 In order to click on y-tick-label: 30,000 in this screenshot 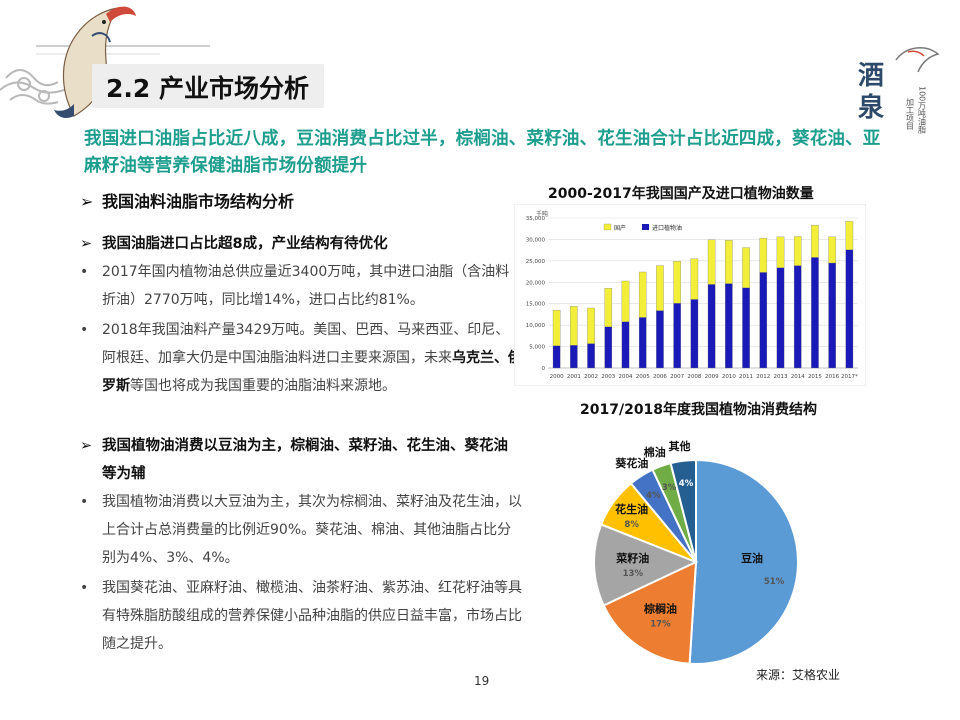, I will do `click(536, 240)`.